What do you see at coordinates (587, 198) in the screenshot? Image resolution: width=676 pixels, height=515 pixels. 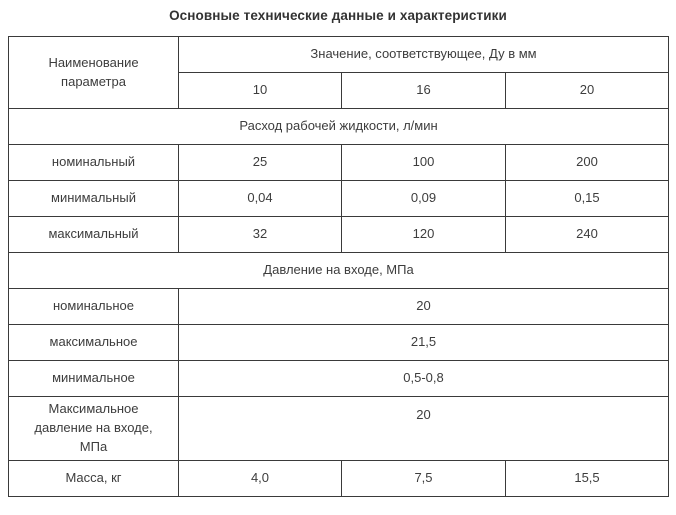 I see `cell-value: 0,15` at bounding box center [587, 198].